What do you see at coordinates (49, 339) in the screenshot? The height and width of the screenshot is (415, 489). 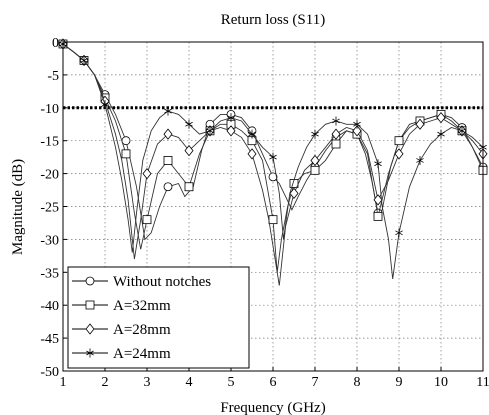 I see `y-tick-label: -45` at bounding box center [49, 339].